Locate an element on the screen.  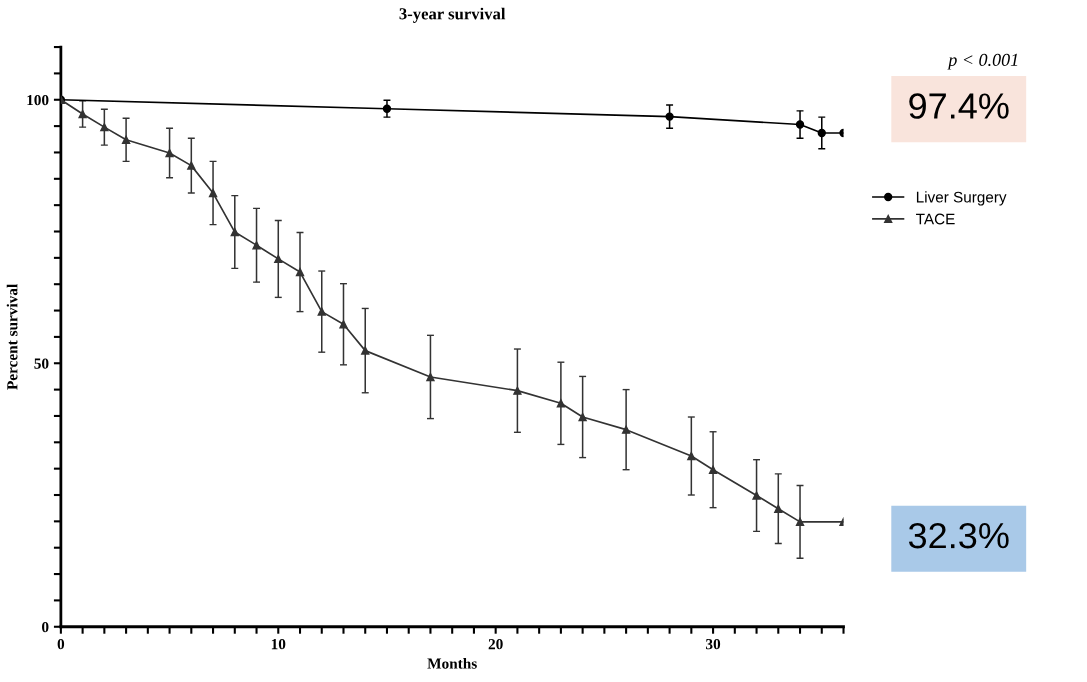
y-axis-title: Percent survival is located at coordinates (12, 337).